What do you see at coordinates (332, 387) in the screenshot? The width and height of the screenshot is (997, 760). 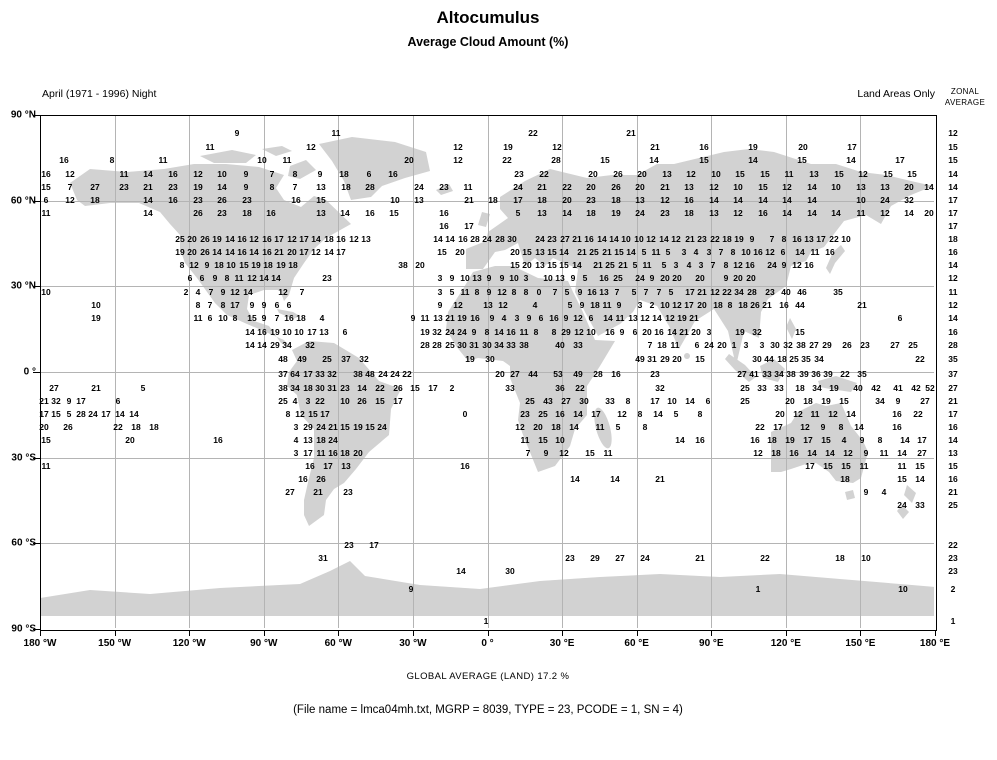 I see `grid-value: 31` at bounding box center [332, 387].